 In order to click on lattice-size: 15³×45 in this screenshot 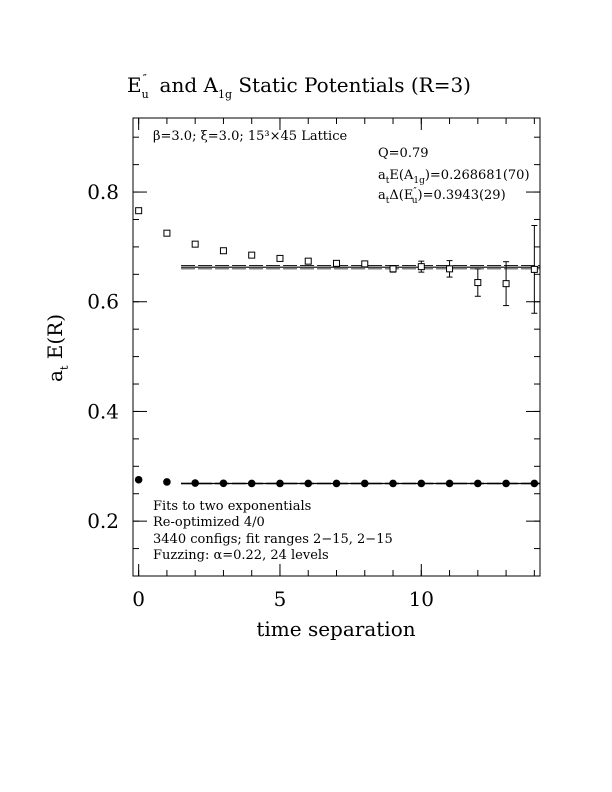, I will do `click(272, 136)`.